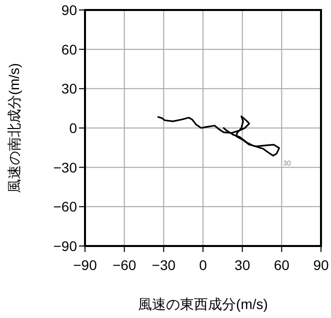  What do you see at coordinates (65, 167) in the screenshot?
I see `y-tick-label: −30` at bounding box center [65, 167].